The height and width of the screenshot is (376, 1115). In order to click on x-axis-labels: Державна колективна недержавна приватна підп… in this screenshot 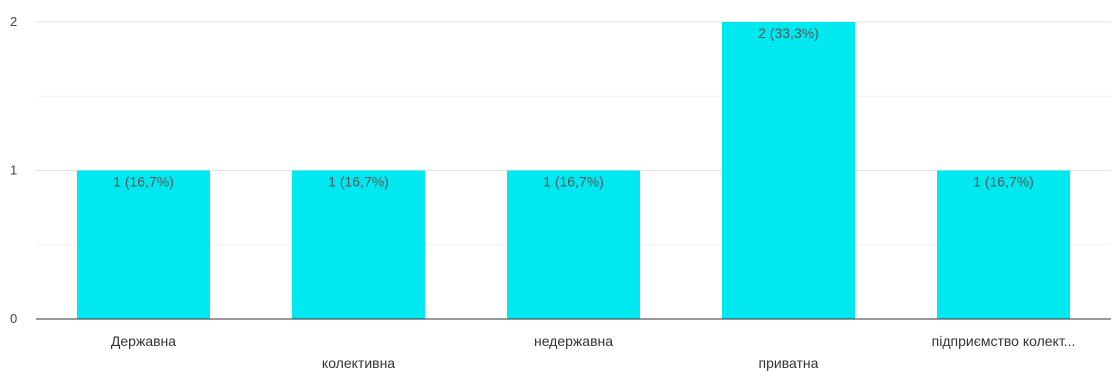, I will do `click(593, 352)`.